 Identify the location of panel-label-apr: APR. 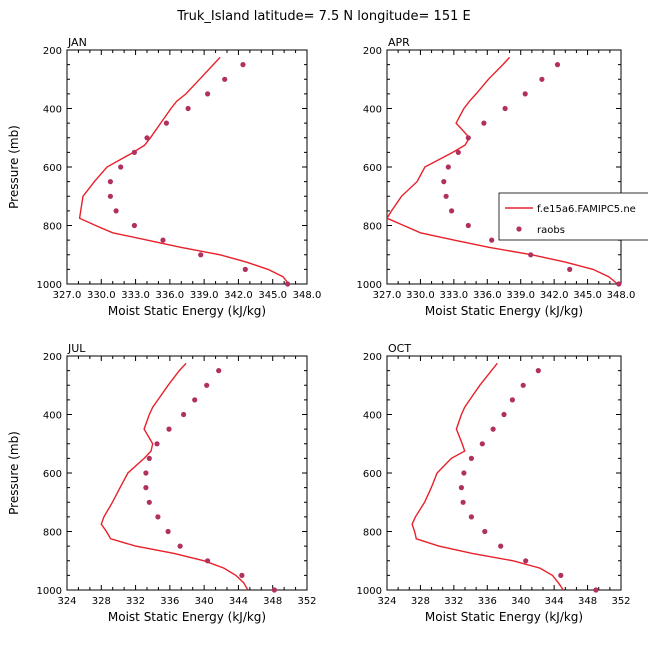
(399, 42).